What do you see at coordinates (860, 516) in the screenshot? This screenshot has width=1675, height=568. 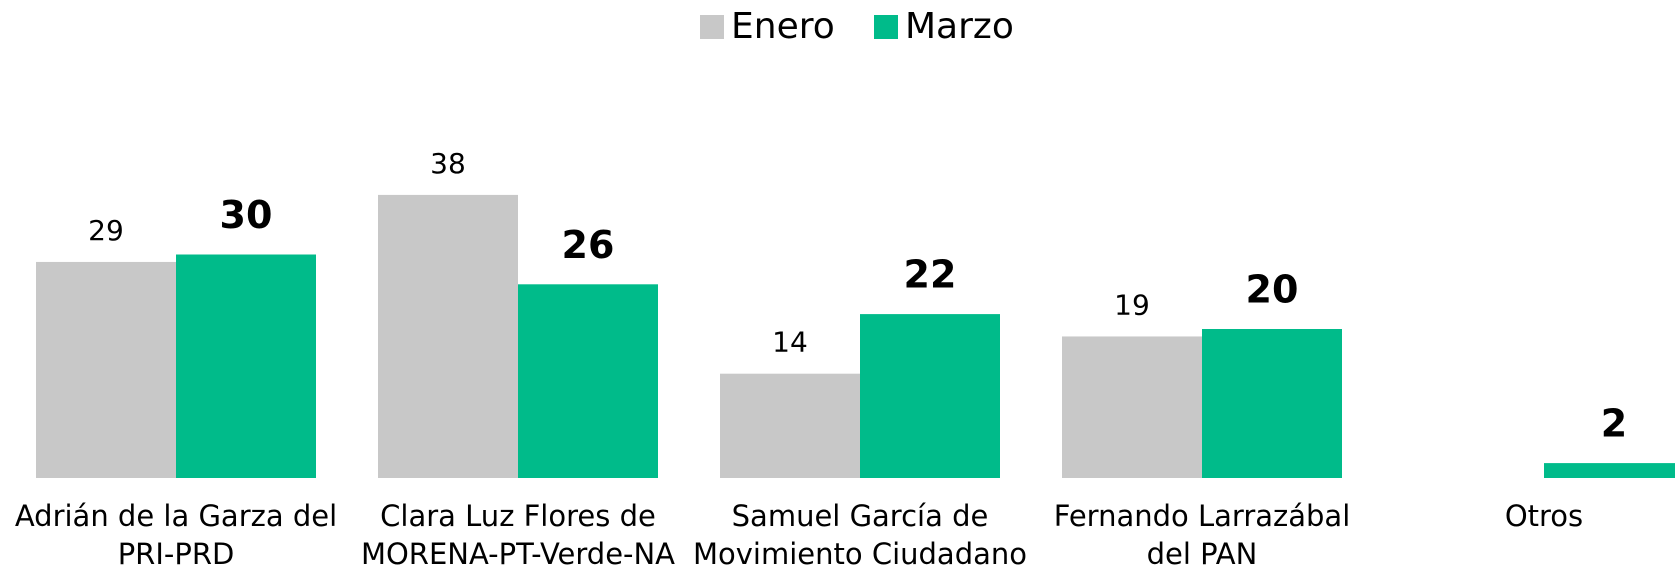 I see `x-tick-label: Samuel García de` at bounding box center [860, 516].